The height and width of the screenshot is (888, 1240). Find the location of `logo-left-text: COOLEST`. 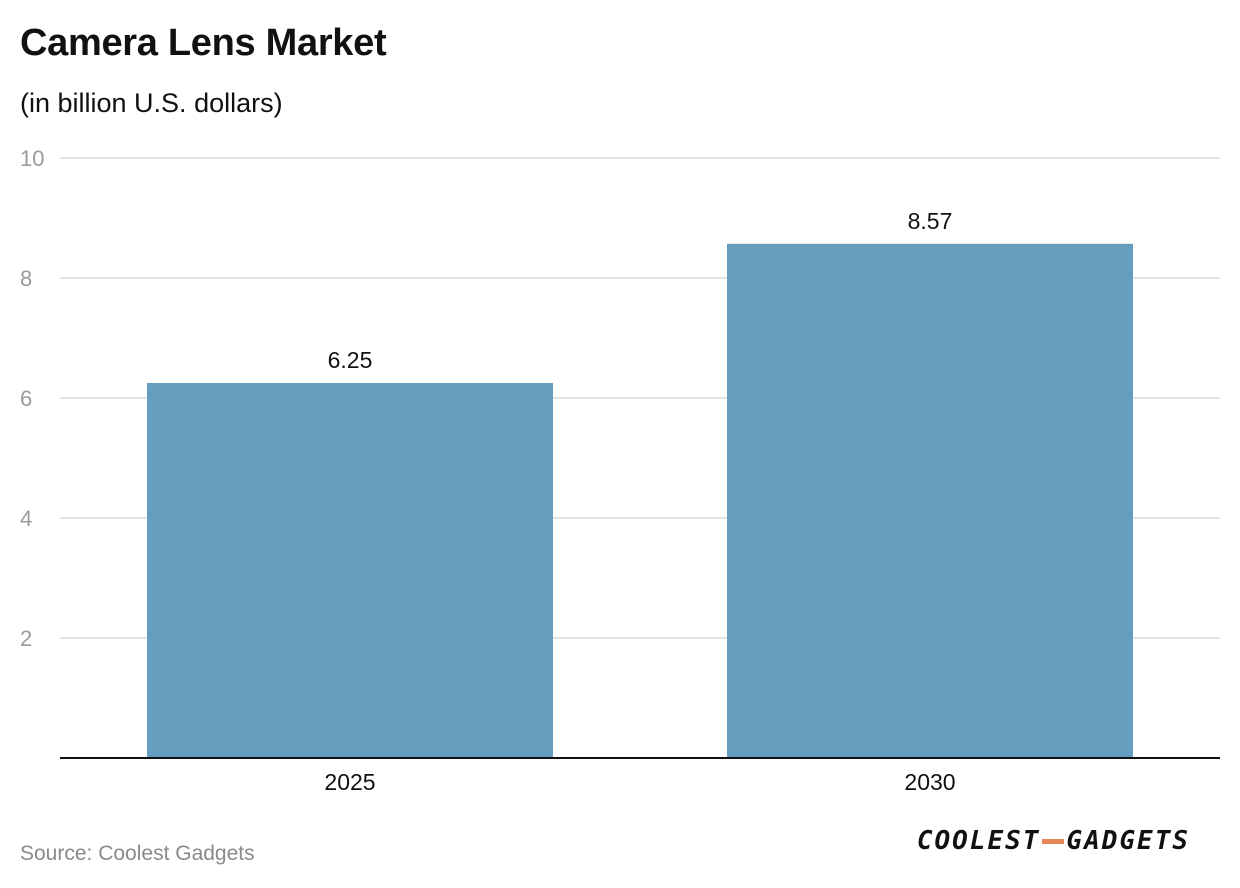

logo-left-text: COOLEST is located at coordinates (978, 841).